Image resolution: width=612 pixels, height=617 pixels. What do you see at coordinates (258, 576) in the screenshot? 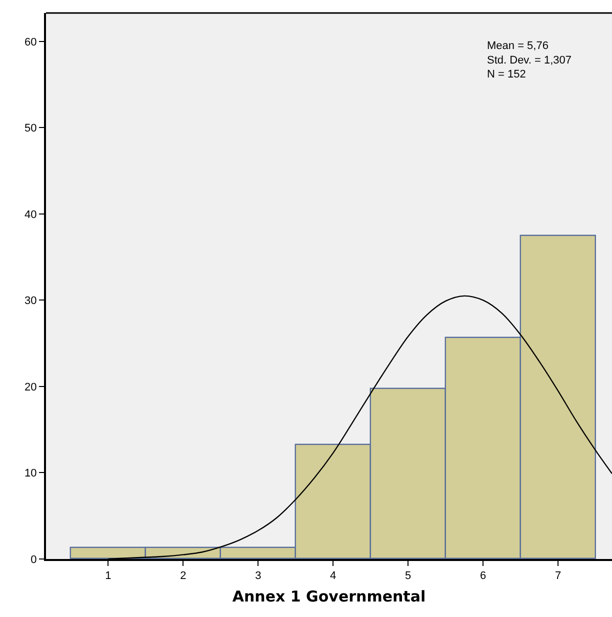
I see `x-tick-label: 3` at bounding box center [258, 576].